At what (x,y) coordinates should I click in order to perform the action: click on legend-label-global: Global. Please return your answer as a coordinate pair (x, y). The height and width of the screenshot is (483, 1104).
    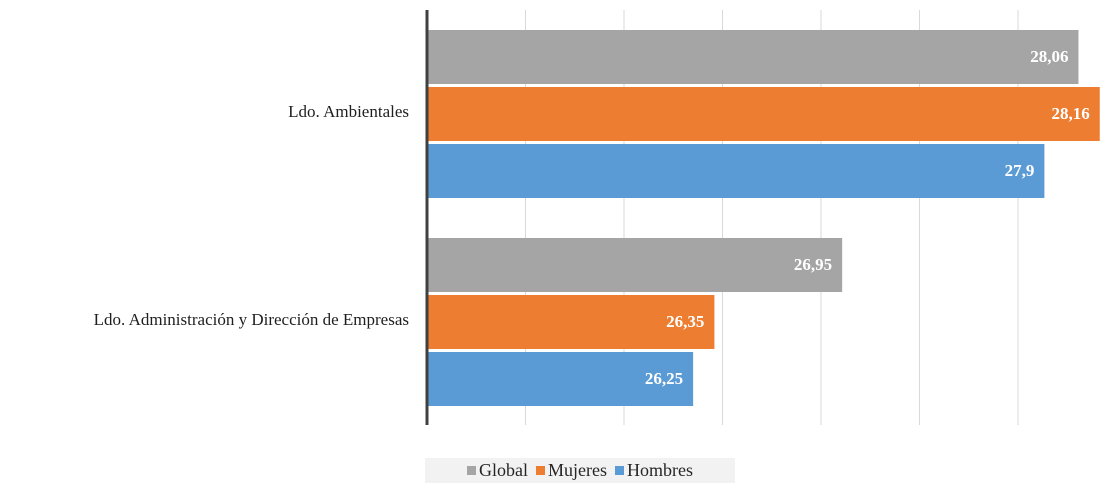
    Looking at the image, I should click on (503, 470).